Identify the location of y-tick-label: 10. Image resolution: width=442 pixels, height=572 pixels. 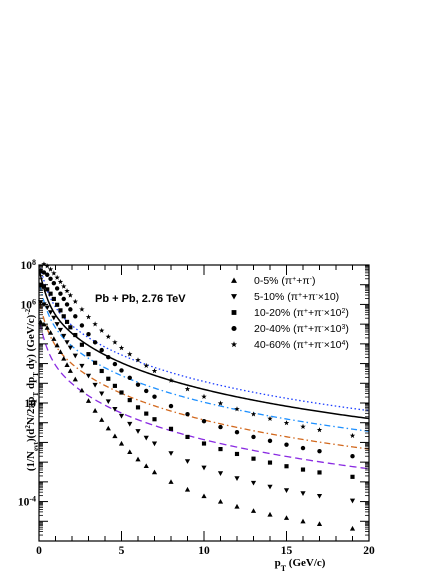
(31, 404).